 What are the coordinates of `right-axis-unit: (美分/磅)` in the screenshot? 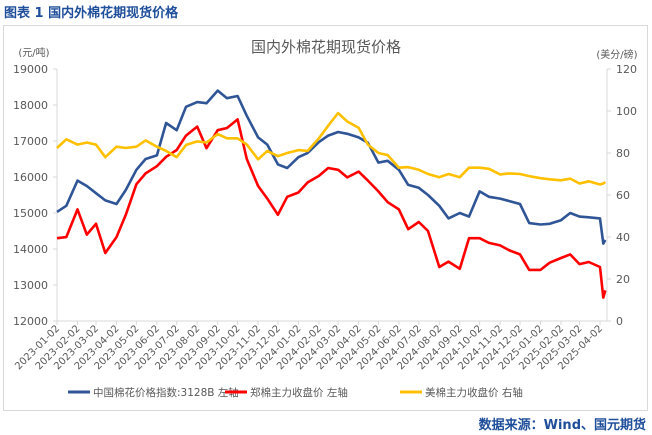 It's located at (616, 54).